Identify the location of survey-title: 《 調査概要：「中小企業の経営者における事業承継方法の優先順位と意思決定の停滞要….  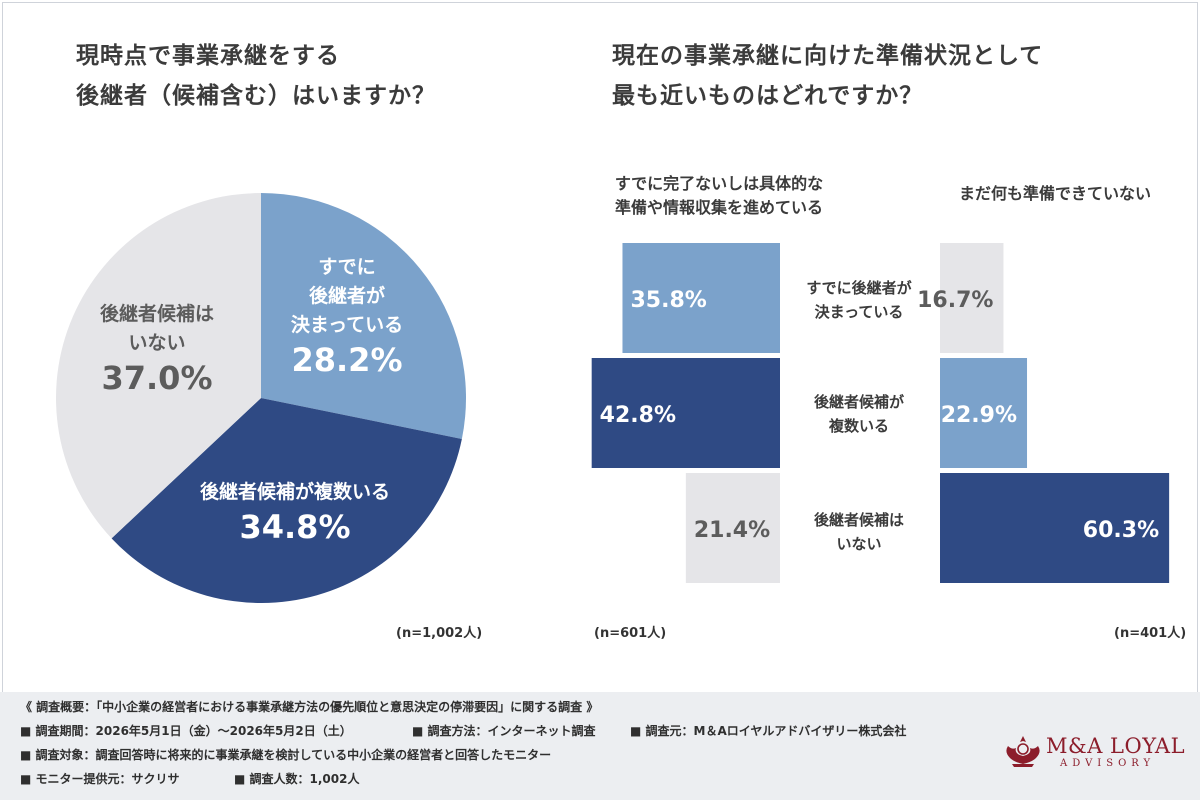
(309, 707).